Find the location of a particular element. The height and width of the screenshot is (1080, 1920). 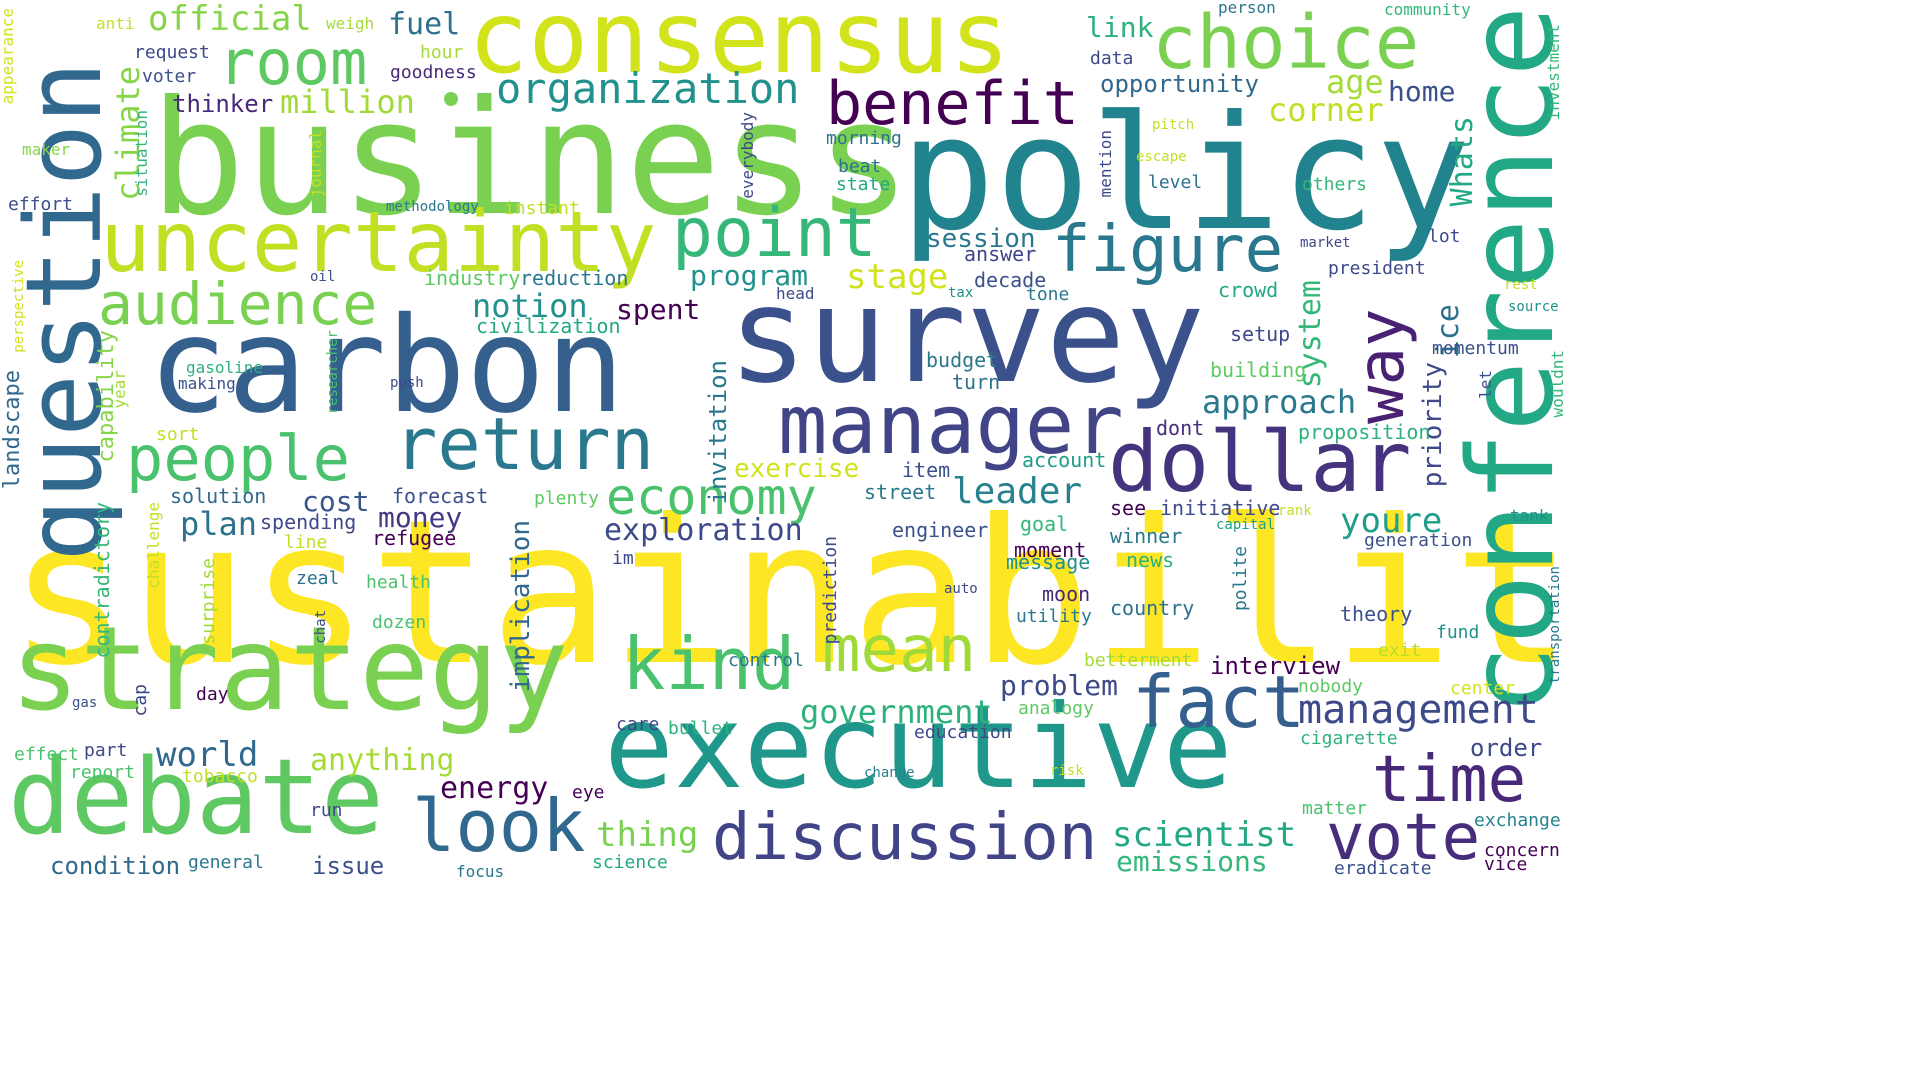

word-pitch: pitch is located at coordinates (1173, 125).